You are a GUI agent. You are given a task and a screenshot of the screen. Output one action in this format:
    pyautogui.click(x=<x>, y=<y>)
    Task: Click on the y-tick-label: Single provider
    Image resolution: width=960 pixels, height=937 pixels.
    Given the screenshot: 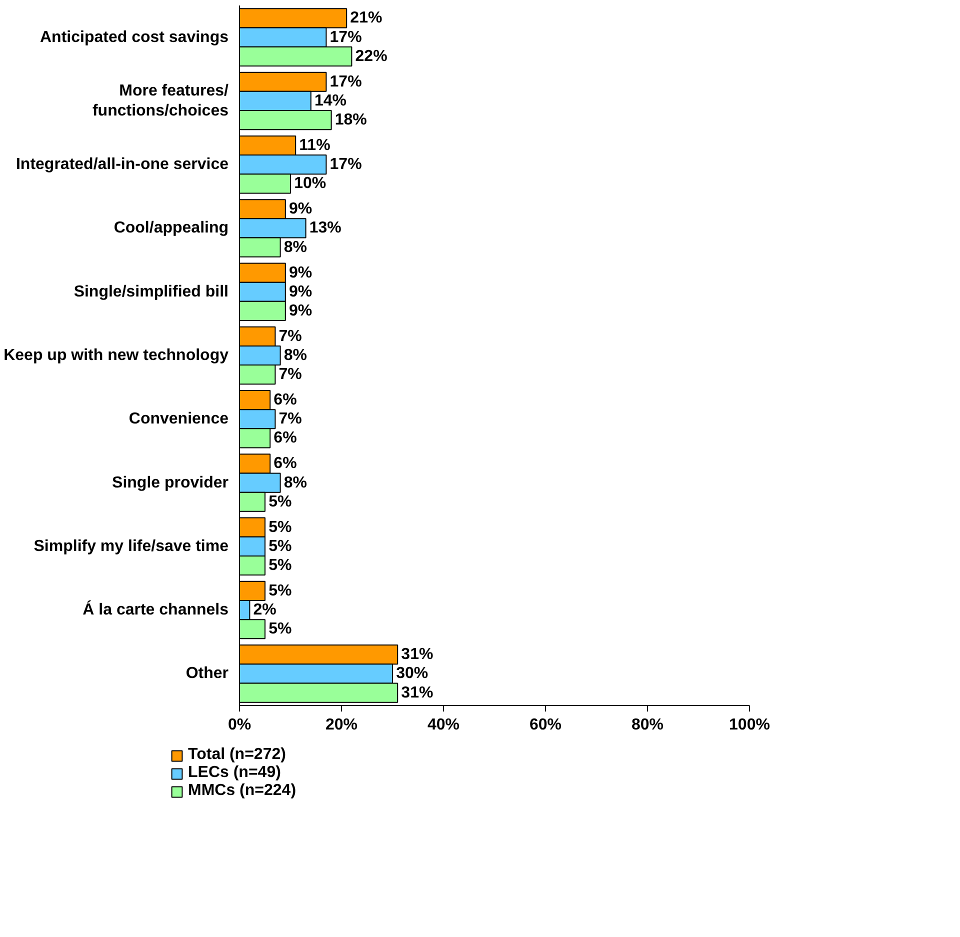 What is the action you would take?
    pyautogui.click(x=170, y=483)
    